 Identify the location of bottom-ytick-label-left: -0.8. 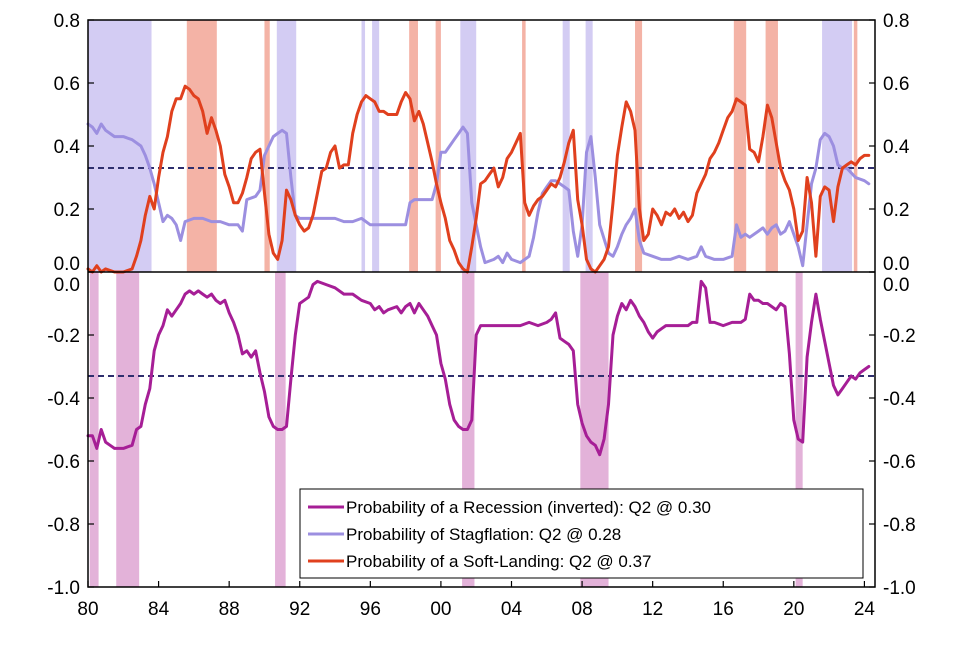
(63, 525).